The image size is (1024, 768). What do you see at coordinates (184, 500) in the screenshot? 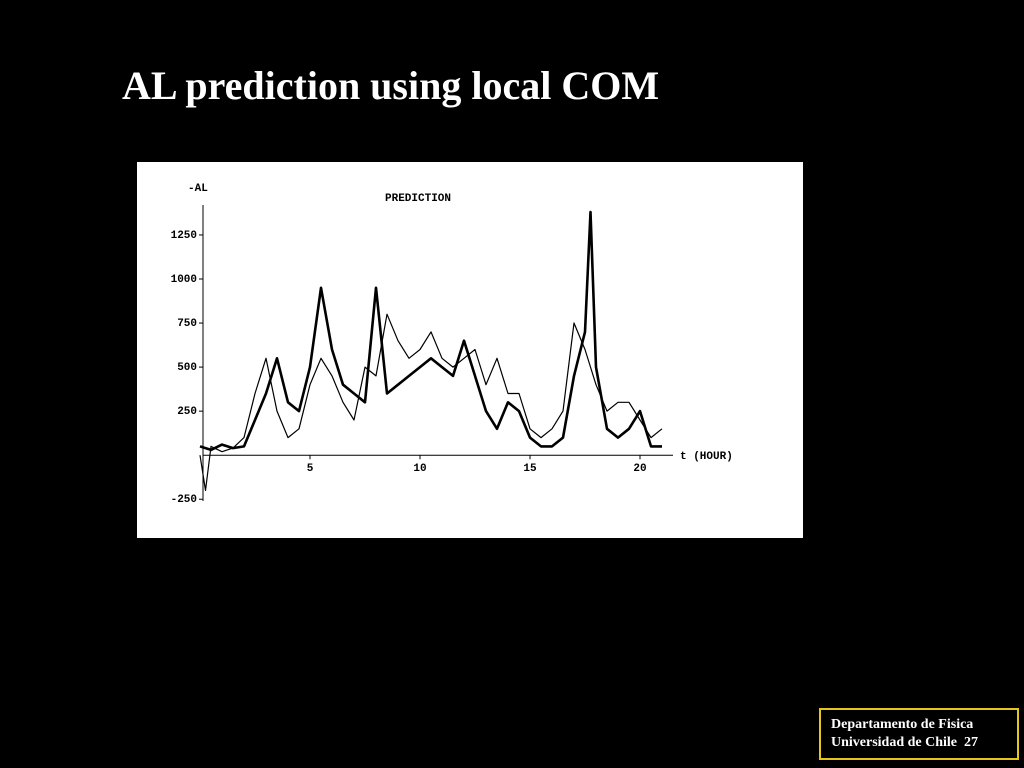
I see `y-tick-label: -250` at bounding box center [184, 500].